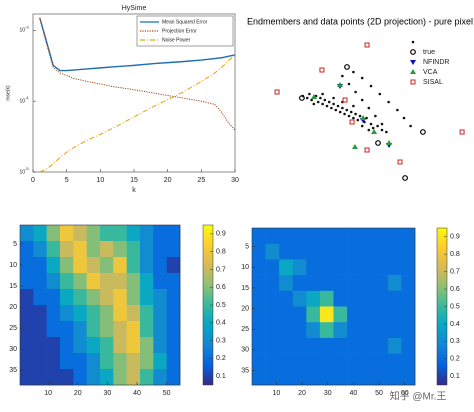 Image resolution: width=474 pixels, height=412 pixels. What do you see at coordinates (22, 101) in the screenshot?
I see `y-tick-label: 10` at bounding box center [22, 101].